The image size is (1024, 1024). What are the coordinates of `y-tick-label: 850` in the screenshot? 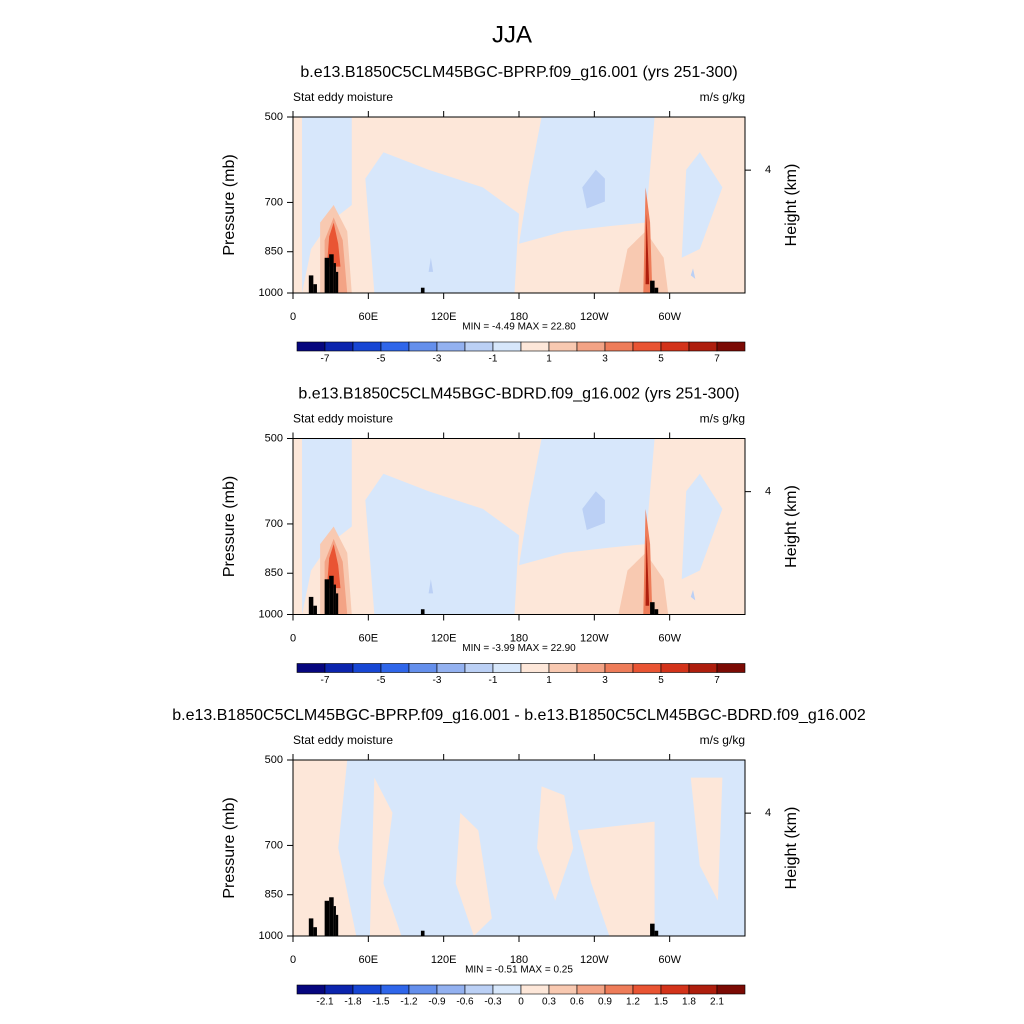 It's located at (274, 252).